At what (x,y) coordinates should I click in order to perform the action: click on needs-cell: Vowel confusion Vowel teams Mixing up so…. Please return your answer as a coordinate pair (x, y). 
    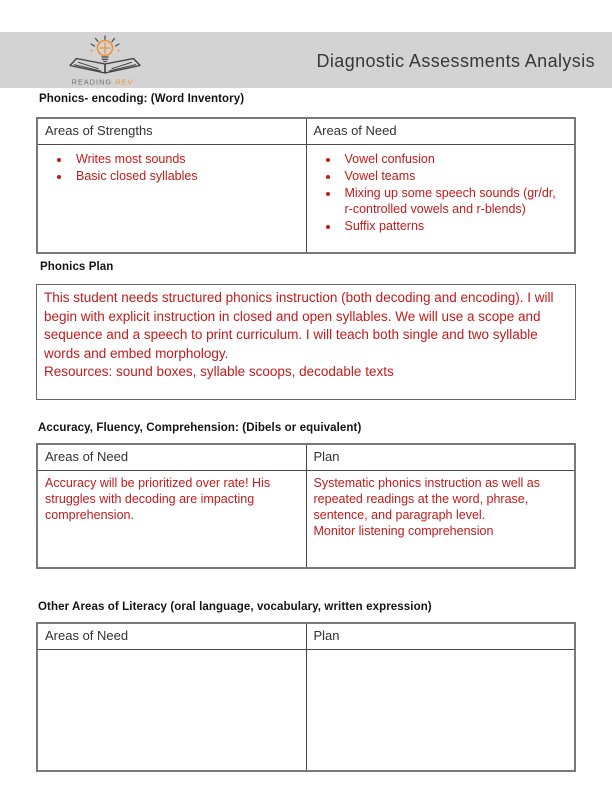
    Looking at the image, I should click on (440, 198).